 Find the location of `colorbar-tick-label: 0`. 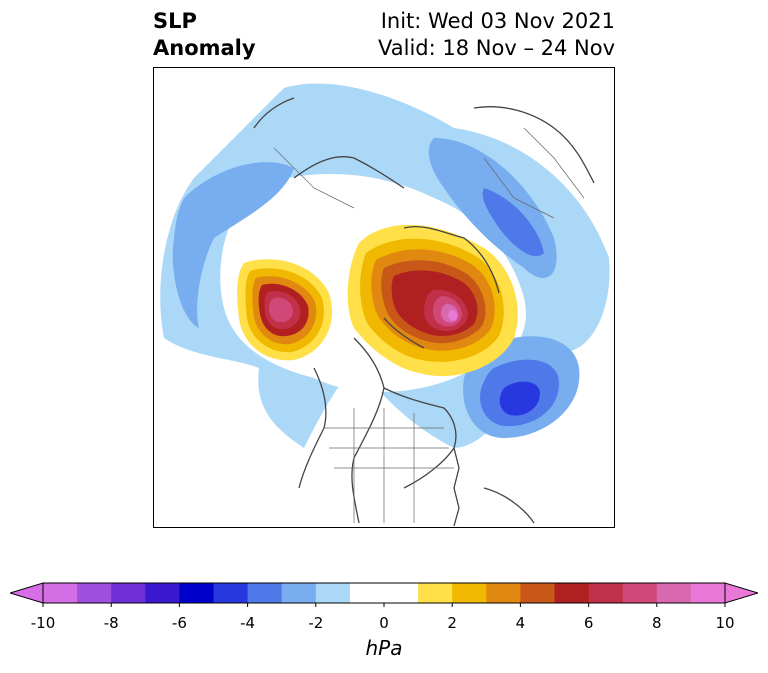

colorbar-tick-label: 0 is located at coordinates (384, 623).